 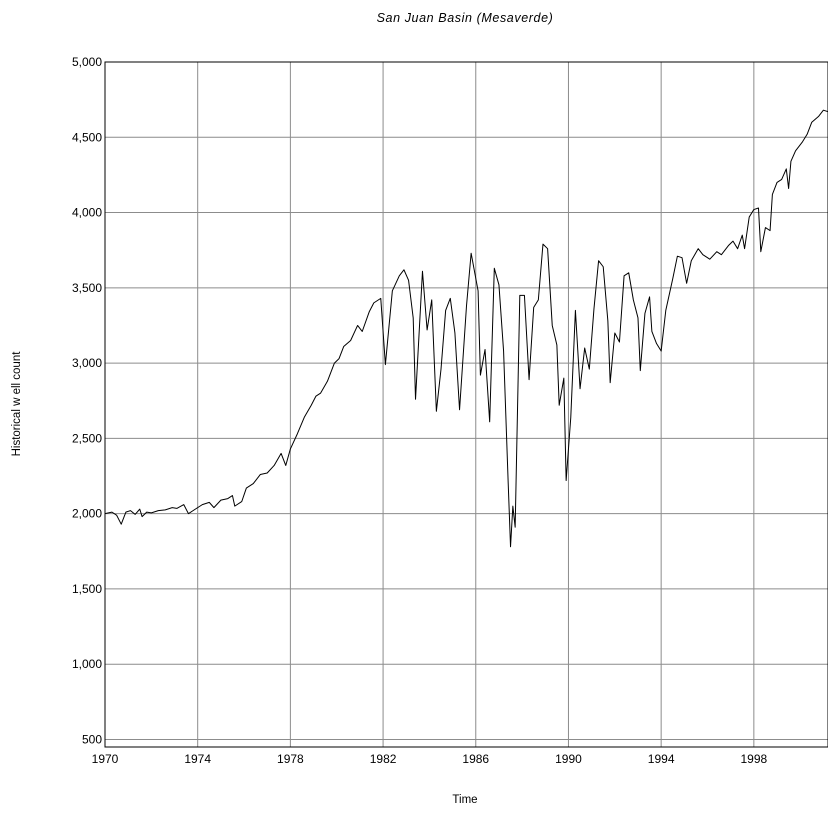 I want to click on y-tick-label: 3,500, so click(x=87, y=288).